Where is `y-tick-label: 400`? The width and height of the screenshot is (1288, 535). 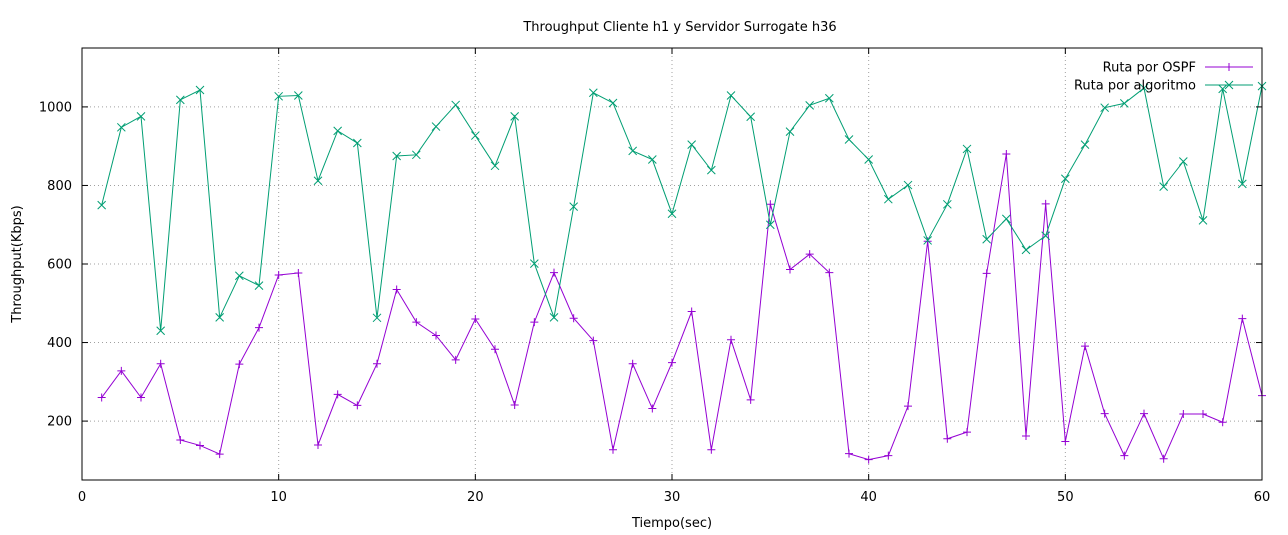
y-tick-label: 400 is located at coordinates (59, 343).